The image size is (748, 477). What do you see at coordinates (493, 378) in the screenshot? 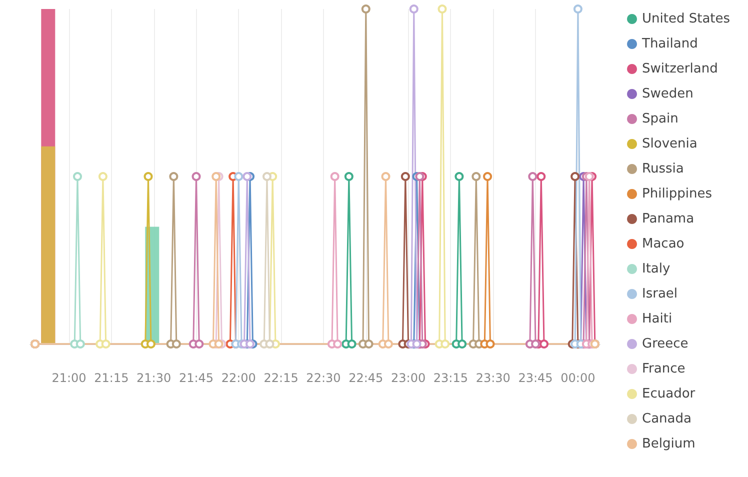
I see `x-tick-label: 23:30` at bounding box center [493, 378].